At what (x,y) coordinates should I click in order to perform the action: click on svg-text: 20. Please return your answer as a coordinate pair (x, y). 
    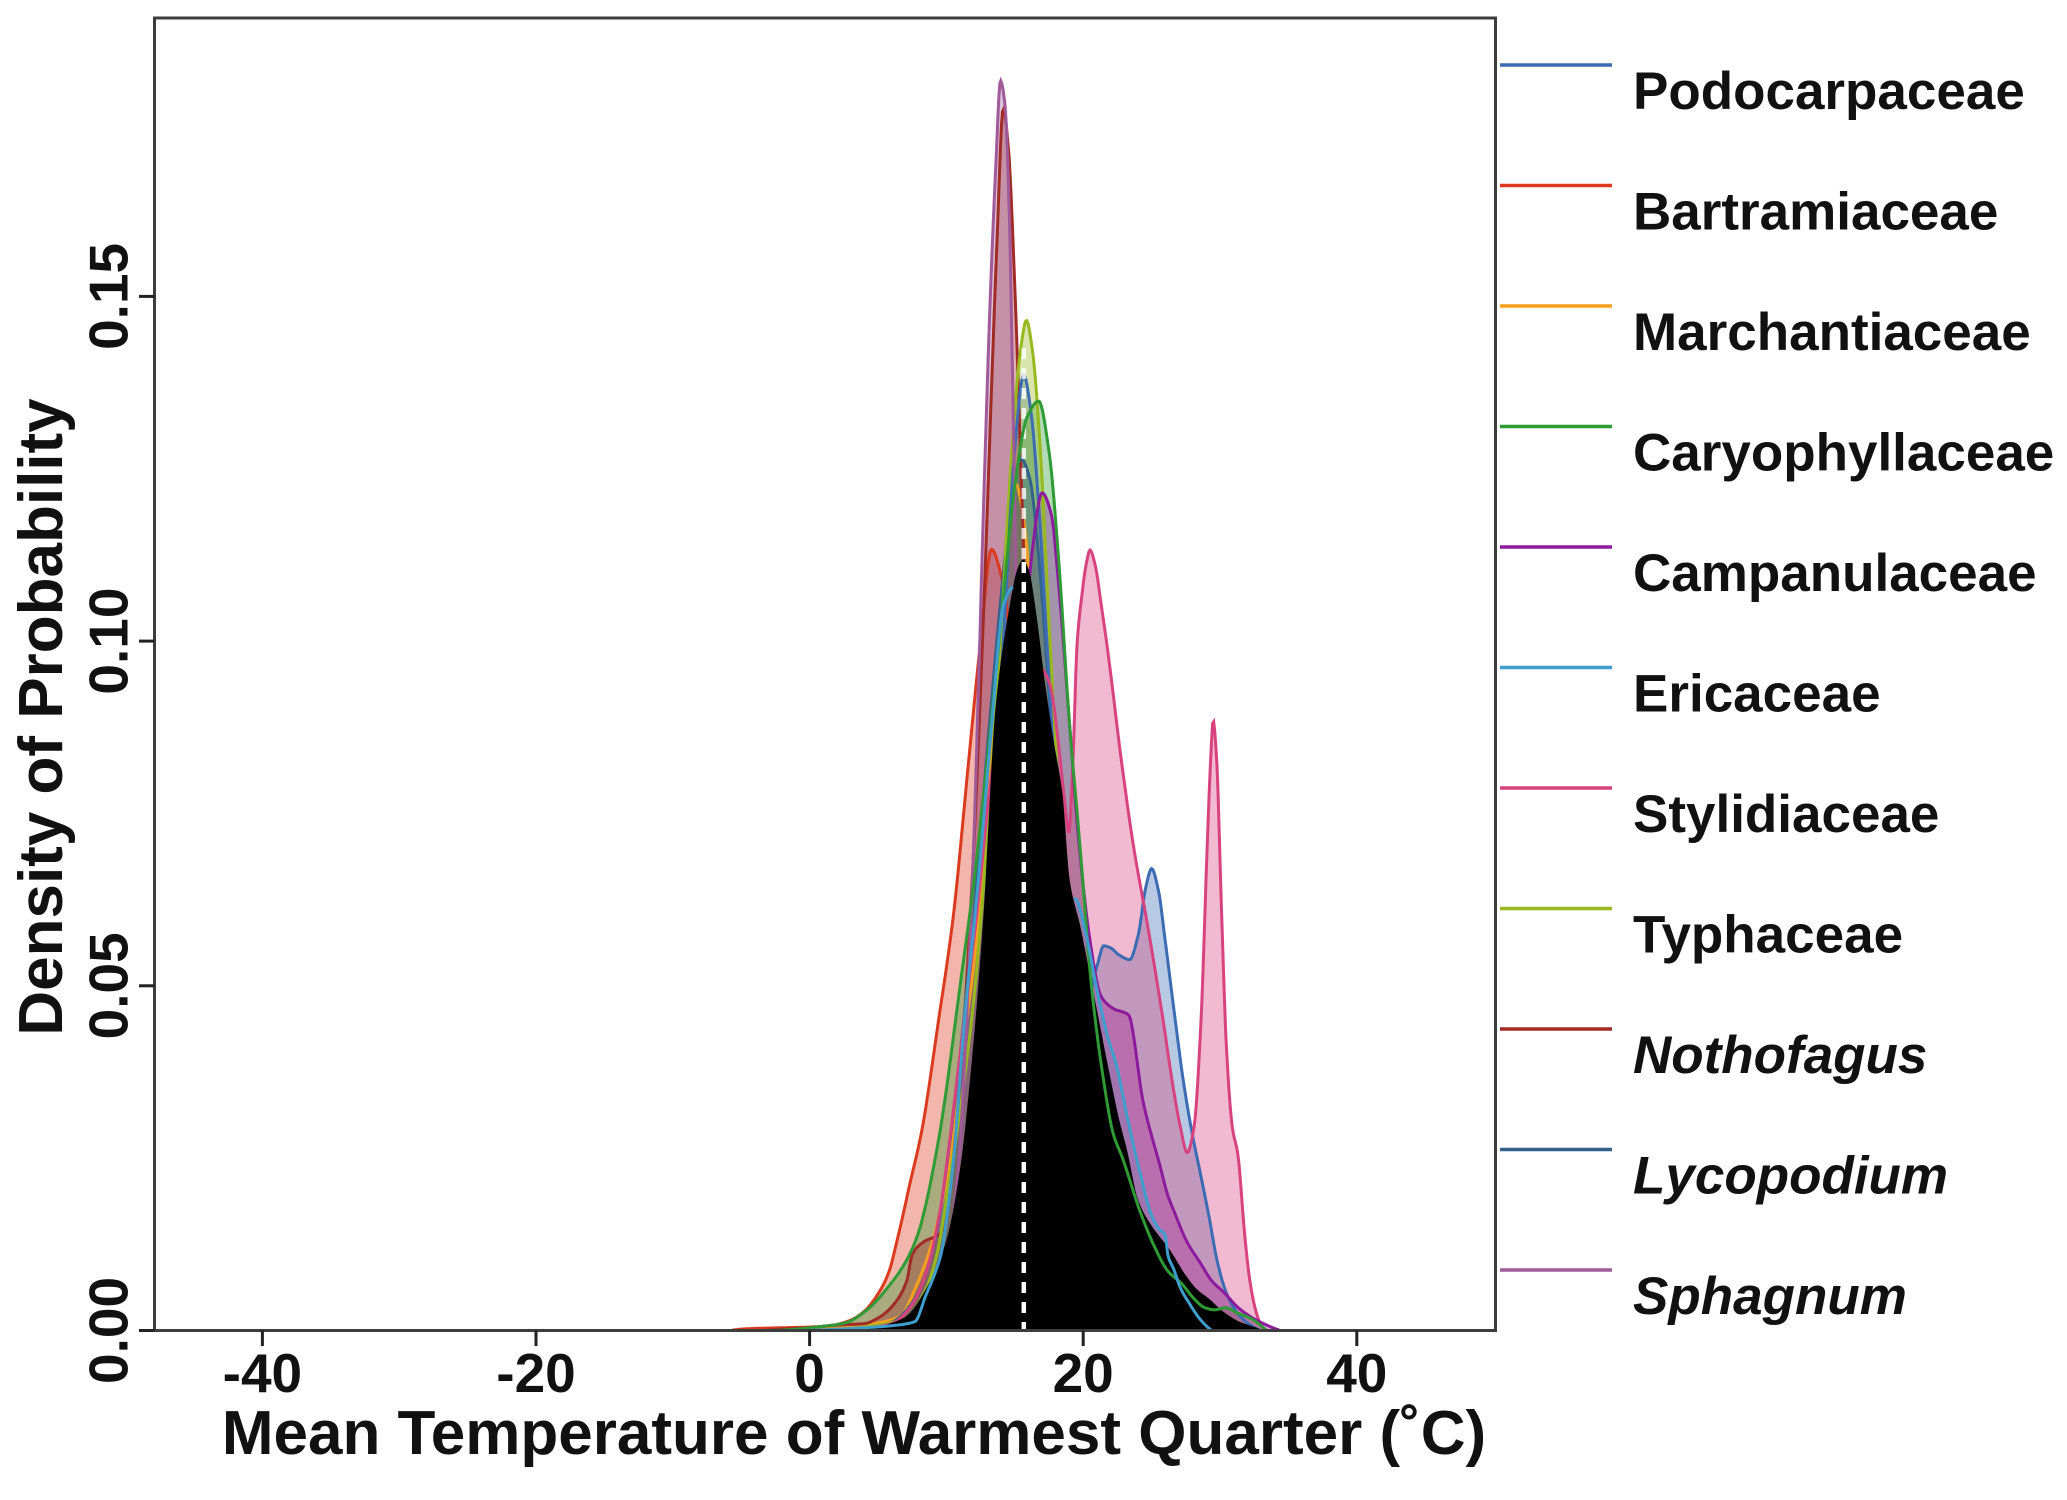
    Looking at the image, I should click on (1083, 1373).